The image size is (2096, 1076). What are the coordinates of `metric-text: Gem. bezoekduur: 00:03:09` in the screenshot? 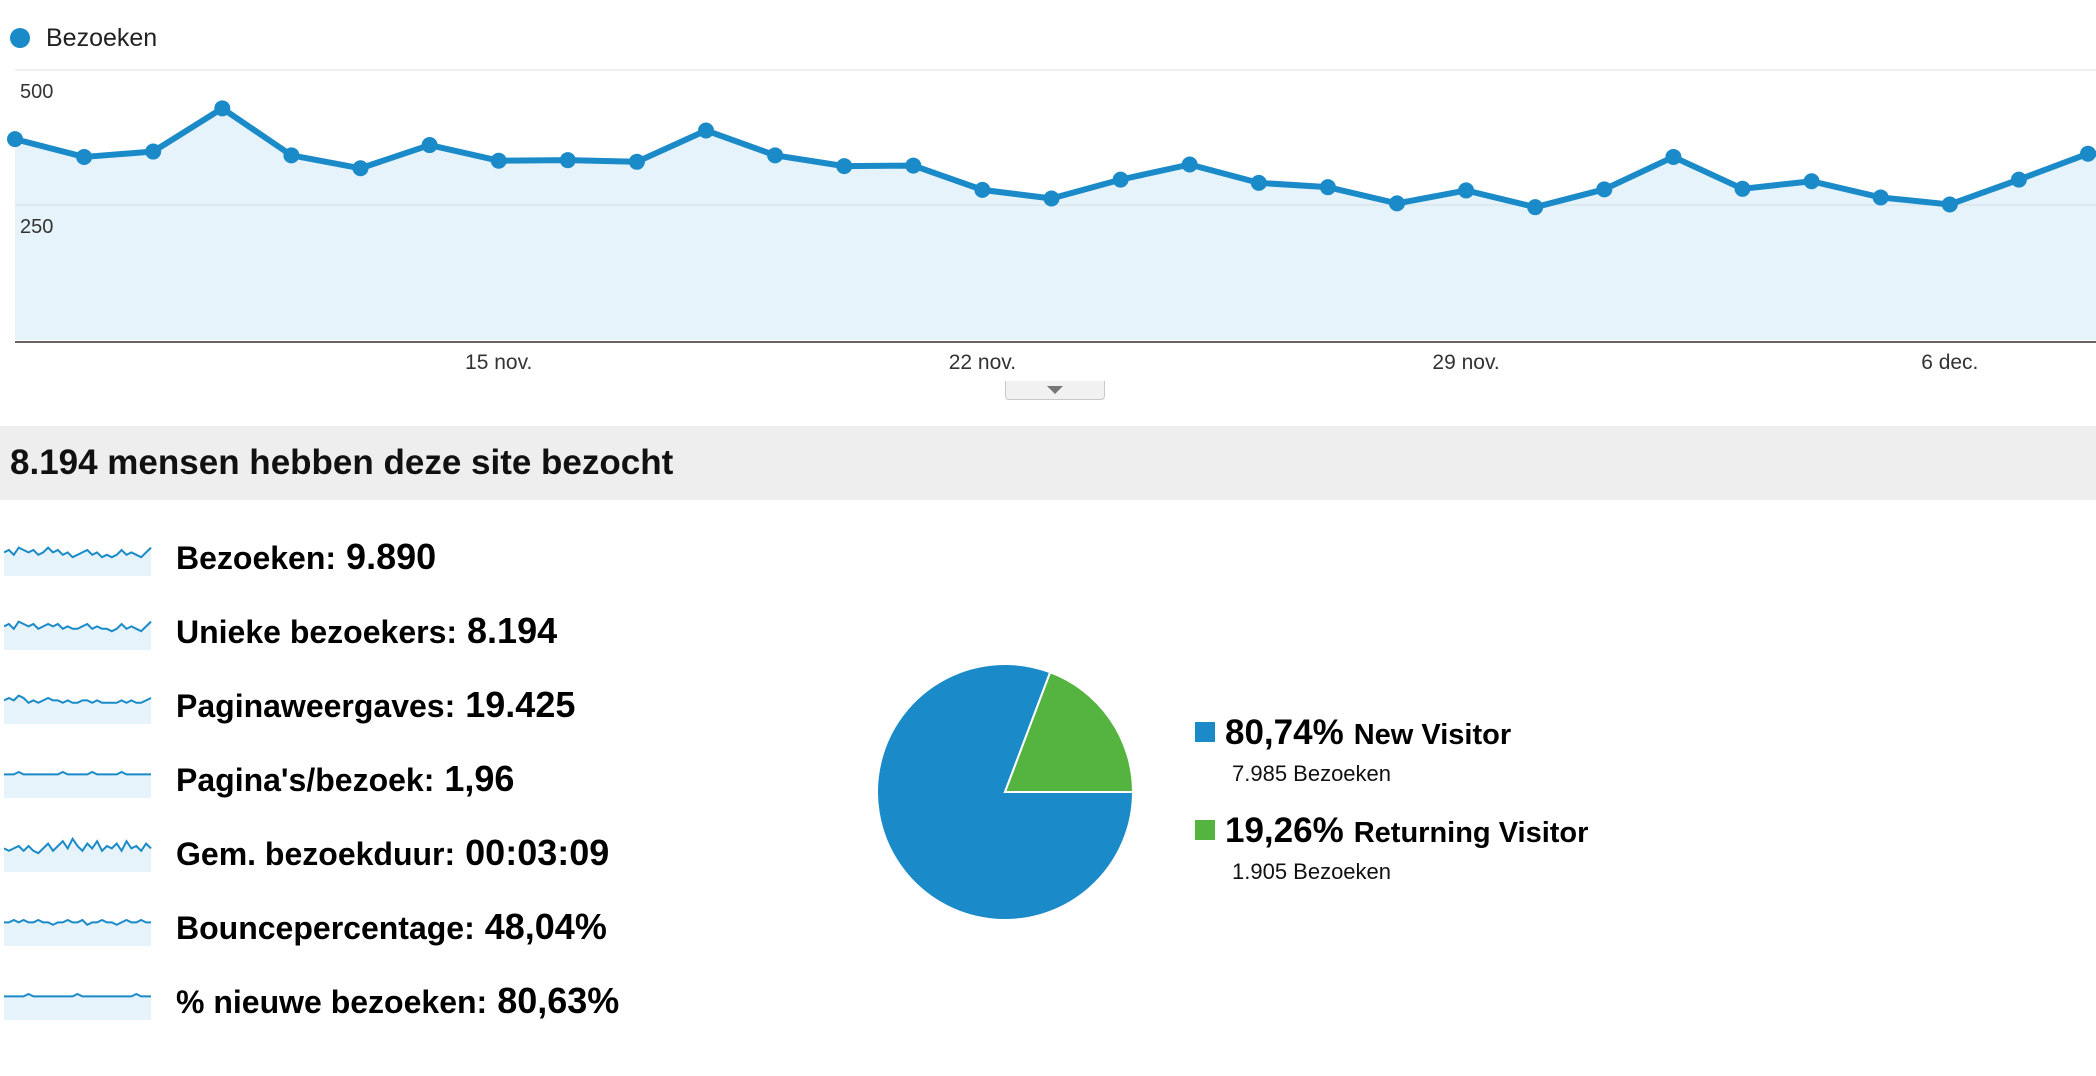 It's located at (392, 853).